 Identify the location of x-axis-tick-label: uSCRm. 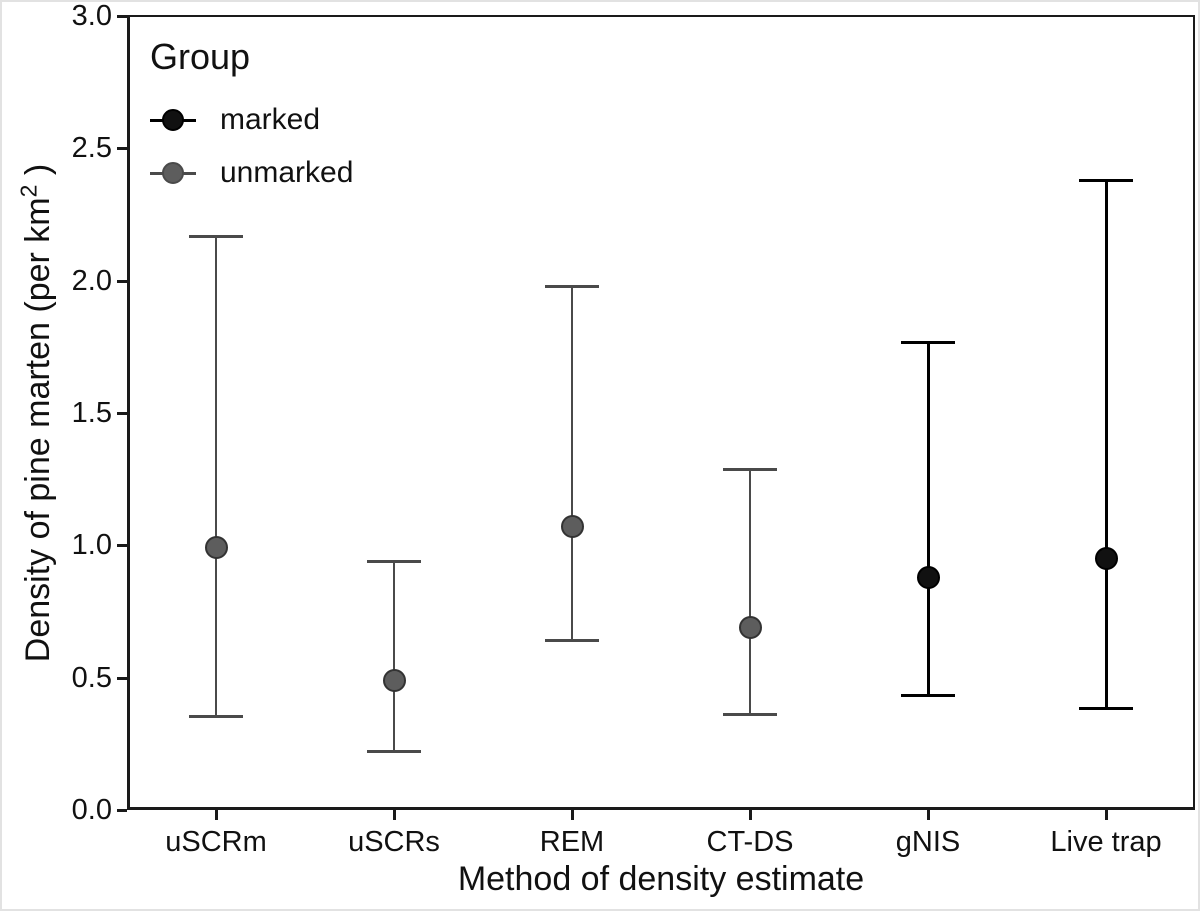
(216, 842).